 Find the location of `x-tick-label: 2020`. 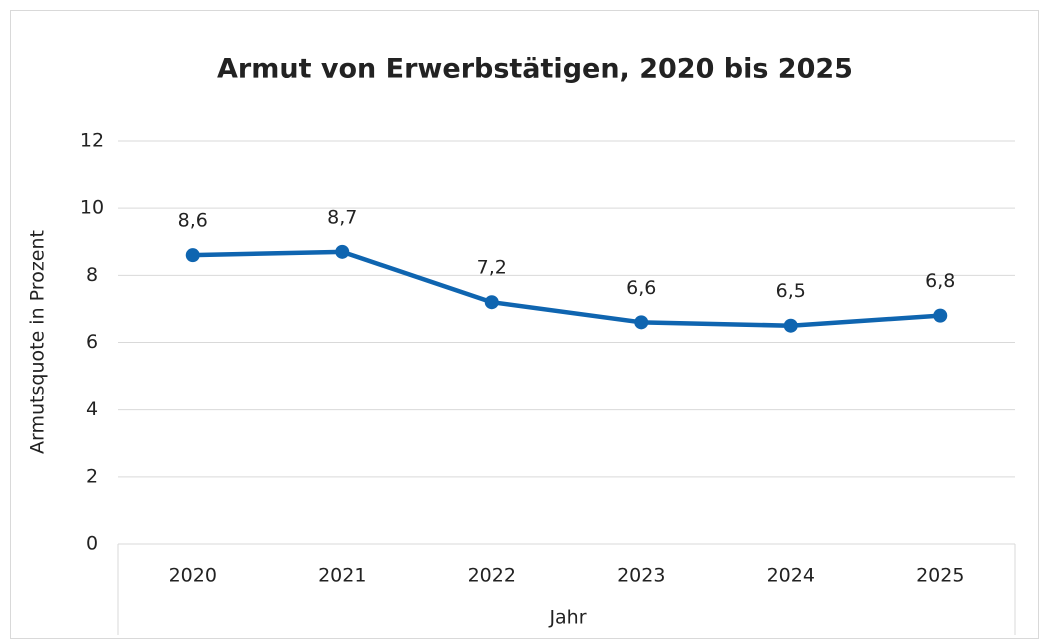

x-tick-label: 2020 is located at coordinates (193, 576).